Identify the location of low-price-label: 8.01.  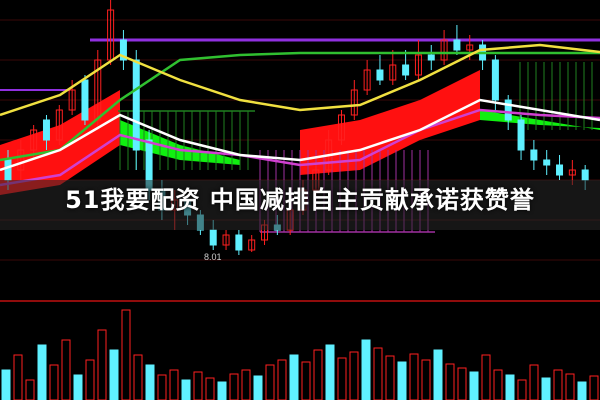
(213, 257).